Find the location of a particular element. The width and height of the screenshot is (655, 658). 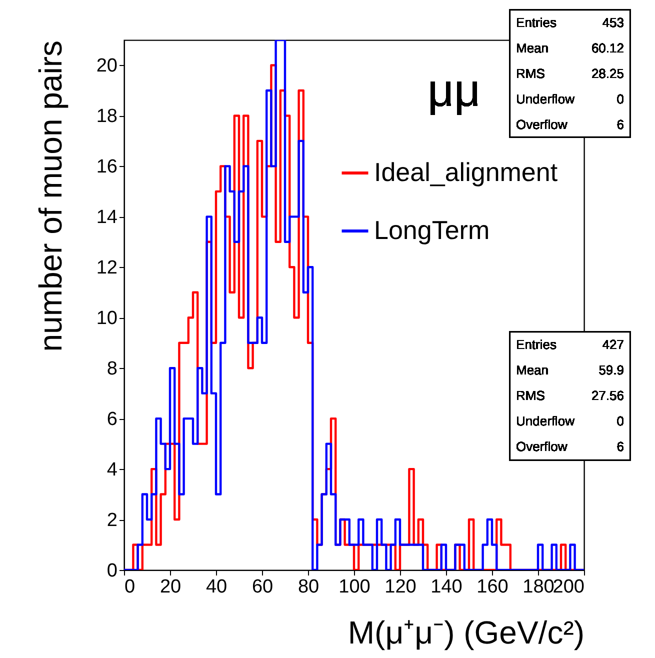

text: 427 is located at coordinates (613, 344).